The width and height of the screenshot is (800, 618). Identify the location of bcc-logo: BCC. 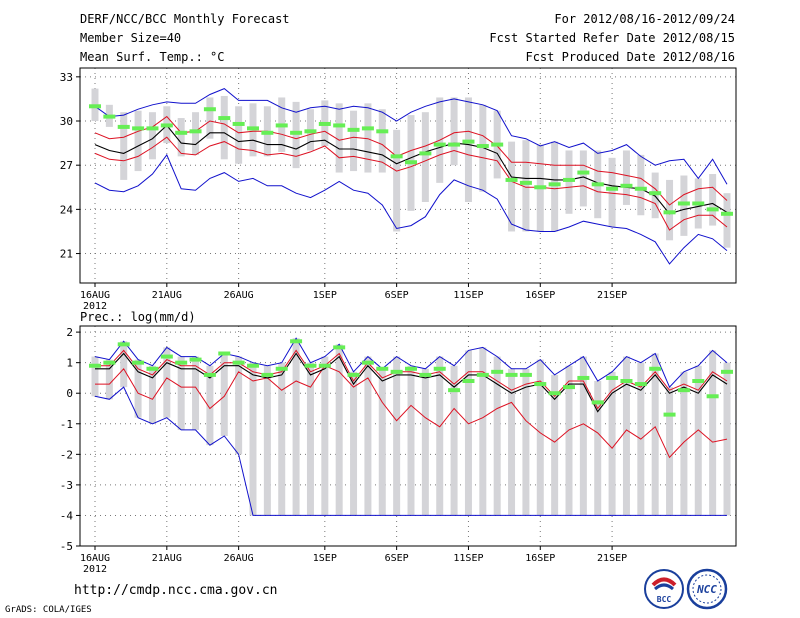
(664, 589).